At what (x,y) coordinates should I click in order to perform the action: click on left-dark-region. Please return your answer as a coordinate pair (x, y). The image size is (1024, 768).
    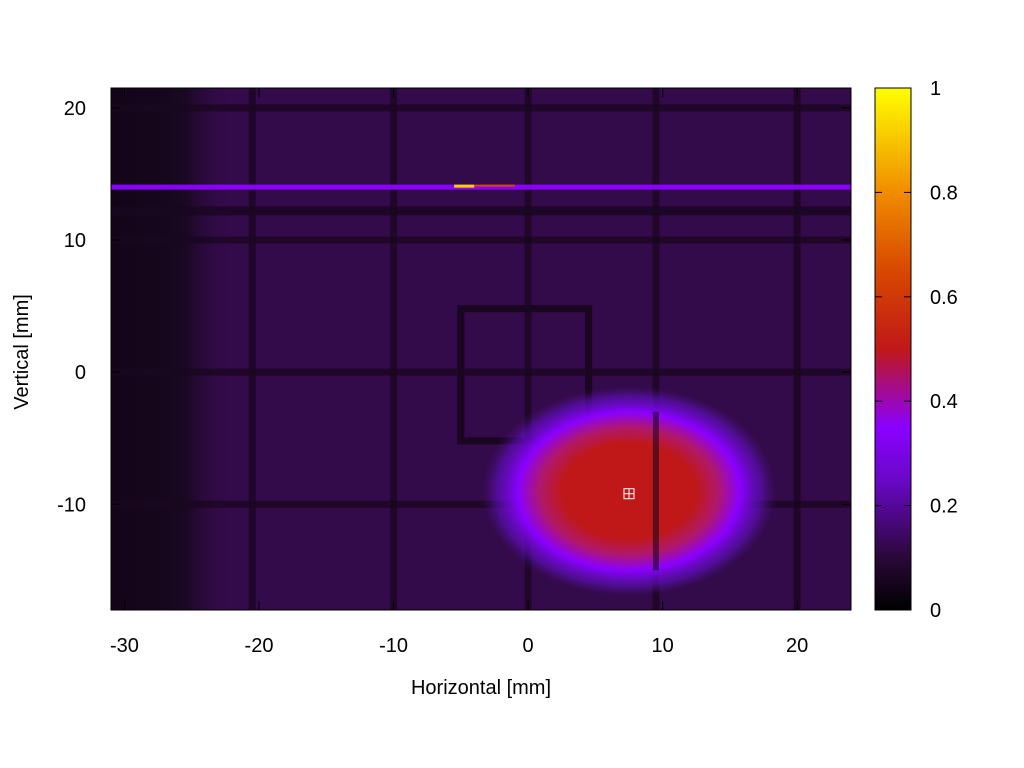
    Looking at the image, I should click on (172, 349).